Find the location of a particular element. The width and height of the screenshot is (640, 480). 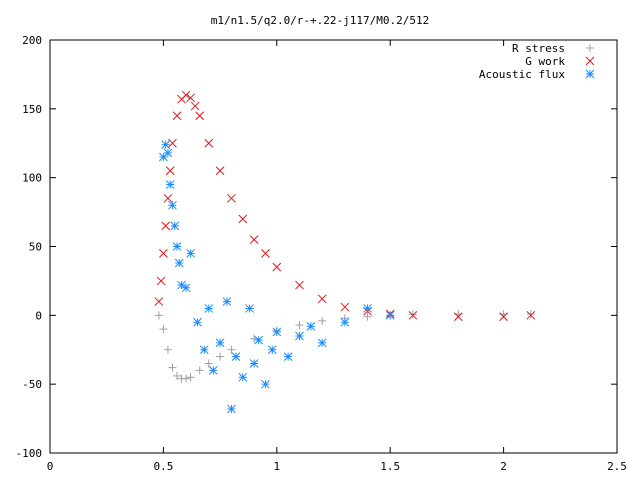

x-tick-label: 1.5 is located at coordinates (390, 466).